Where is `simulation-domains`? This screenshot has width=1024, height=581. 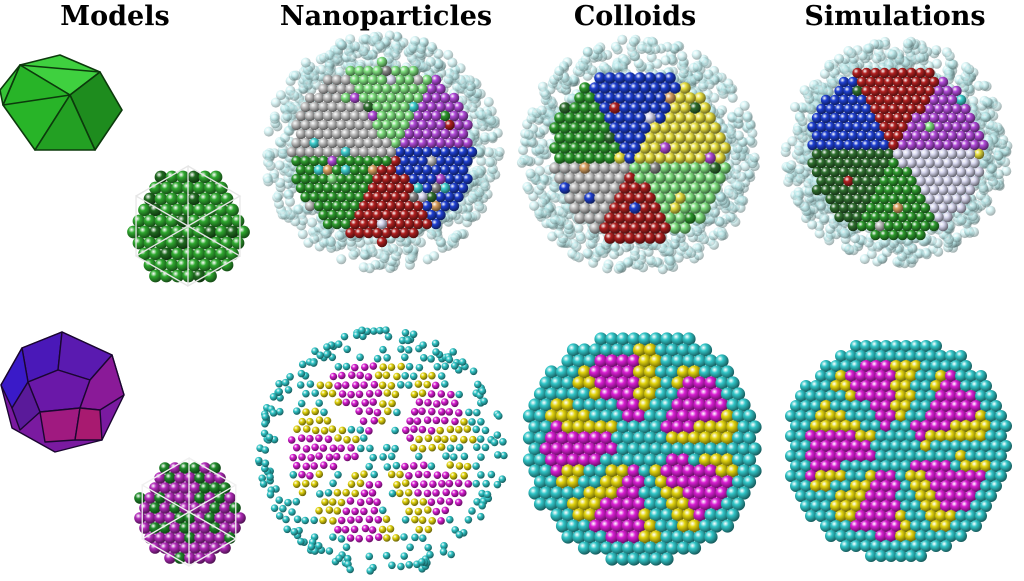
simulation-domains is located at coordinates (896, 152).